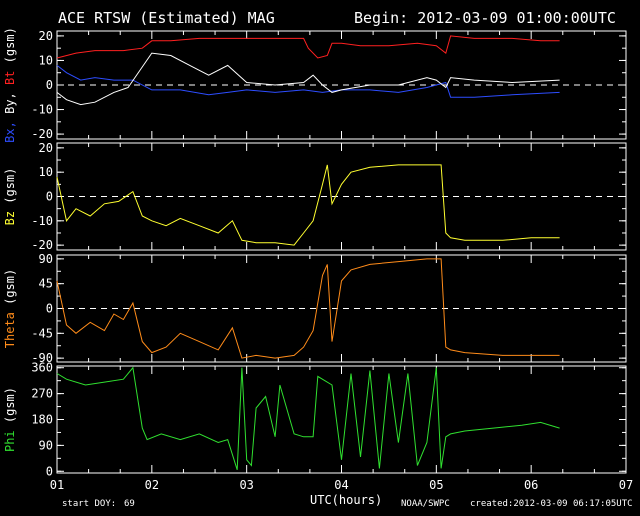 Image resolution: width=640 pixels, height=516 pixels. What do you see at coordinates (89, 504) in the screenshot?
I see `start-doy-label: start DOY:` at bounding box center [89, 504].